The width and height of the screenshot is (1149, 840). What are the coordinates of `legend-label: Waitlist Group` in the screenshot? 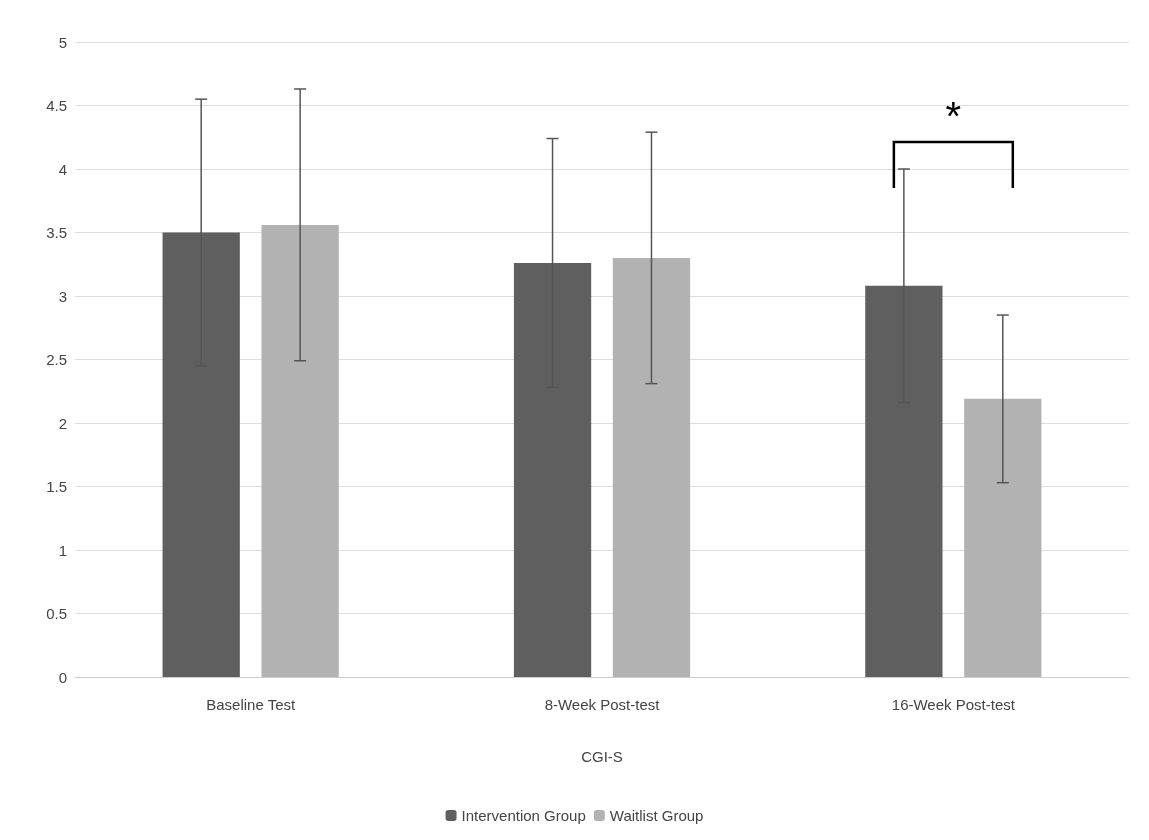 It's located at (656, 815).